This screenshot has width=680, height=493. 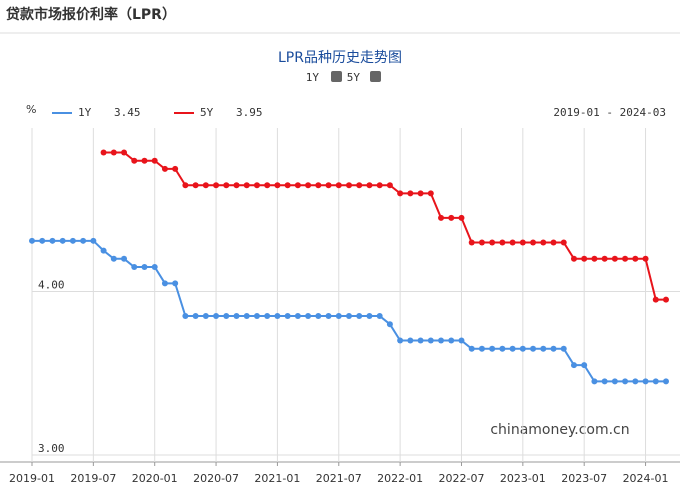 I want to click on x-tick-label: 2022-01, so click(x=400, y=478).